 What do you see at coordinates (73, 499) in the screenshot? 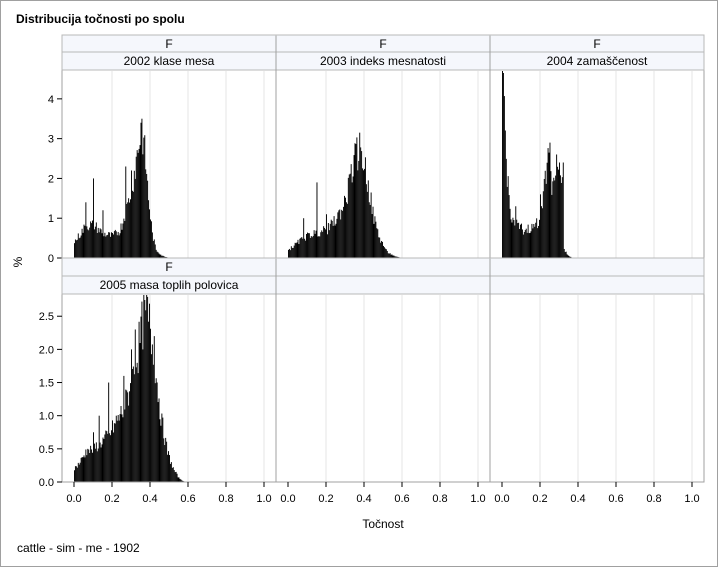
I see `x-tick-label: 0.0` at bounding box center [73, 499].